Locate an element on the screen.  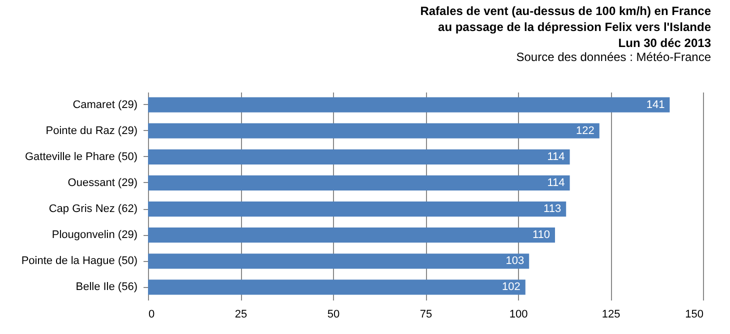
x-tick-label: 75 is located at coordinates (426, 314).